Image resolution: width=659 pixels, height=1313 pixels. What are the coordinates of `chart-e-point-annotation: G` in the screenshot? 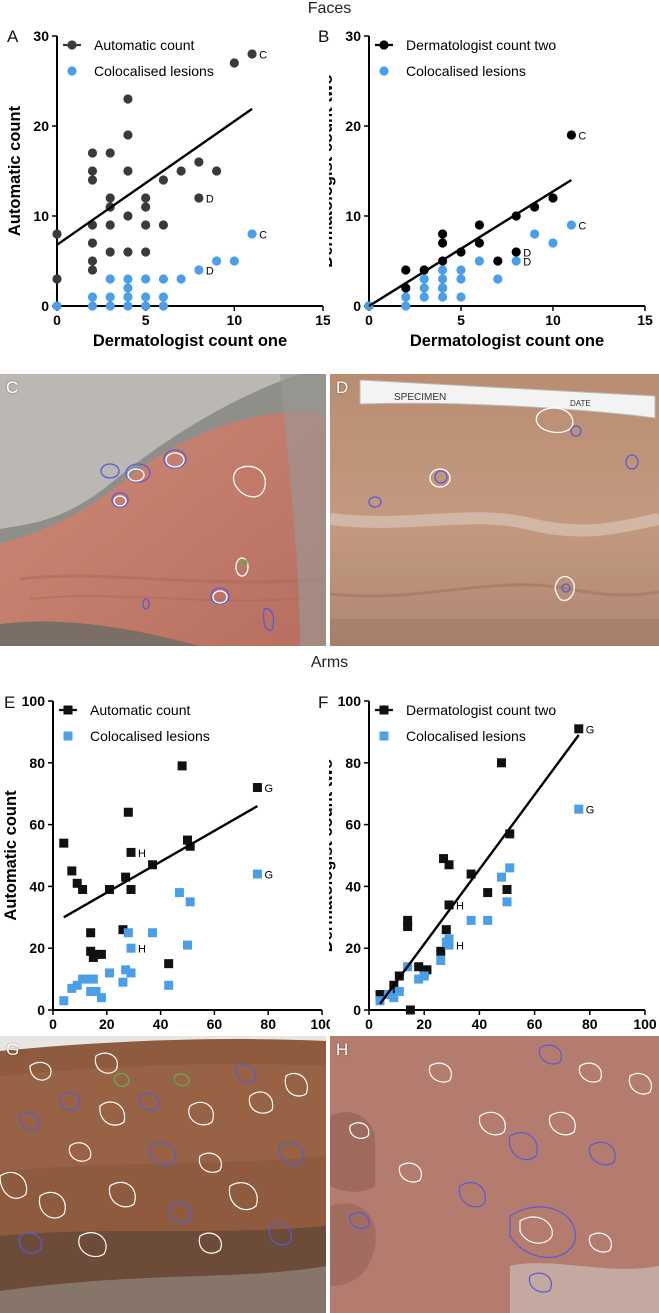 It's located at (268, 789).